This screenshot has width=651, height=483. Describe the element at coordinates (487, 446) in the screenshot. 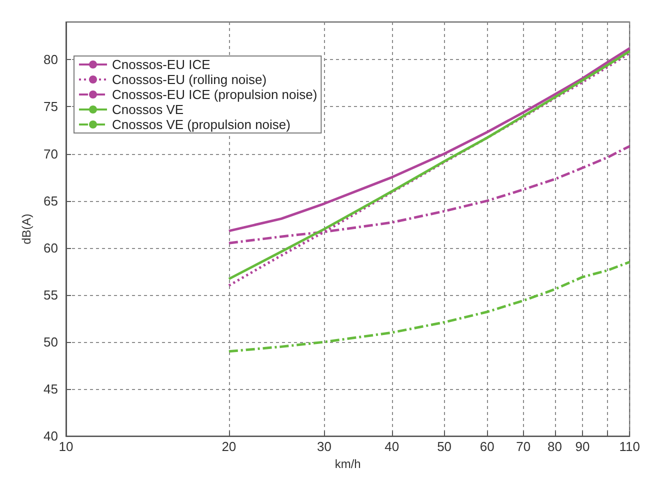

I see `x-tick-label: 60` at that location.